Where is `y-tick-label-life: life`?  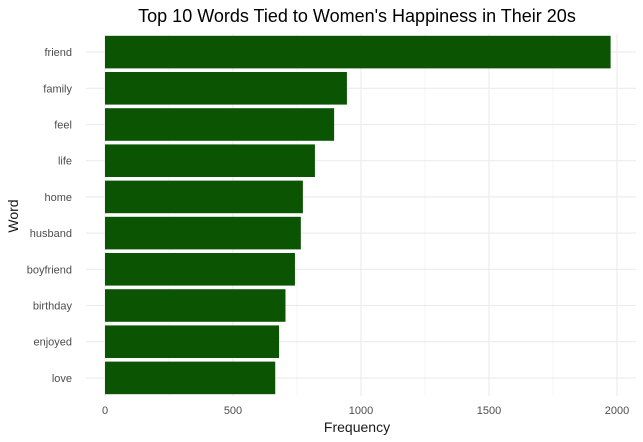 y-tick-label-life: life is located at coordinates (65, 162).